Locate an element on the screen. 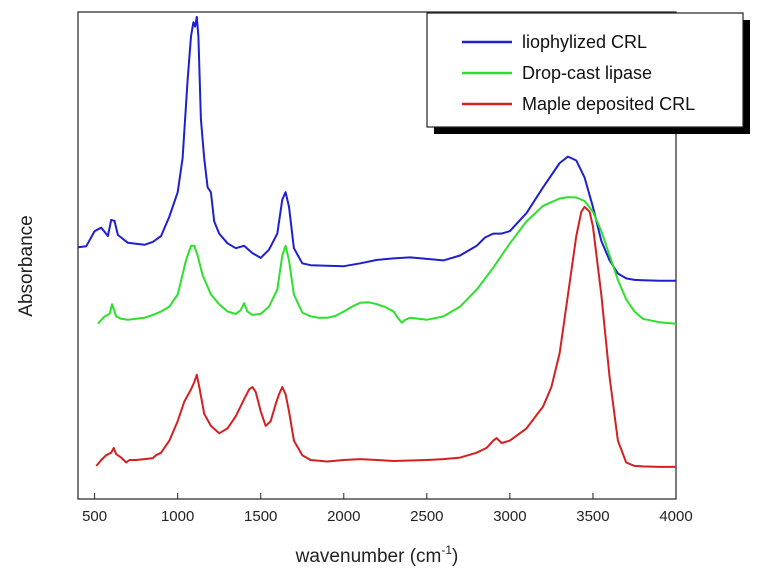 The height and width of the screenshot is (576, 763). x-axis-title-superscript: -1 is located at coordinates (446, 550).